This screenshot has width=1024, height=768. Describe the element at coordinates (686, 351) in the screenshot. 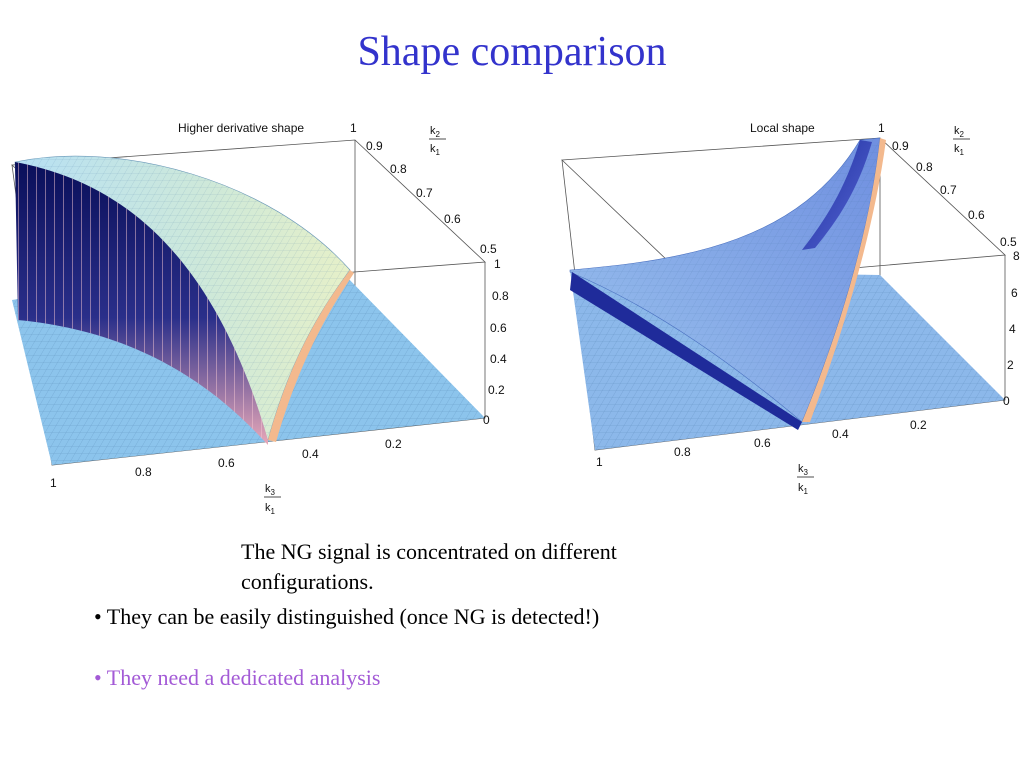

I see `ridge-wall` at that location.